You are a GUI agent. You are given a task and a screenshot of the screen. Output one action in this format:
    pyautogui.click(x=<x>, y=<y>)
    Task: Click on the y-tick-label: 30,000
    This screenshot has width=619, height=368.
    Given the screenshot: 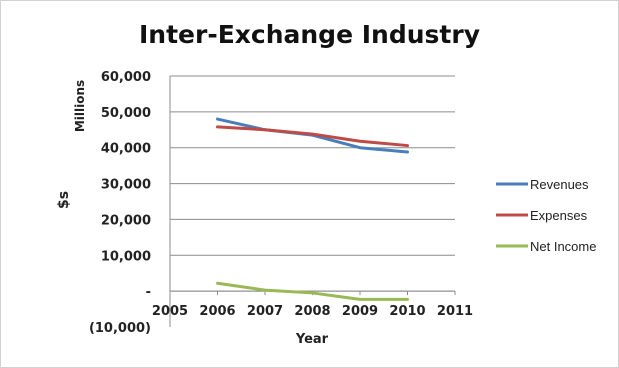 What is the action you would take?
    pyautogui.click(x=126, y=185)
    